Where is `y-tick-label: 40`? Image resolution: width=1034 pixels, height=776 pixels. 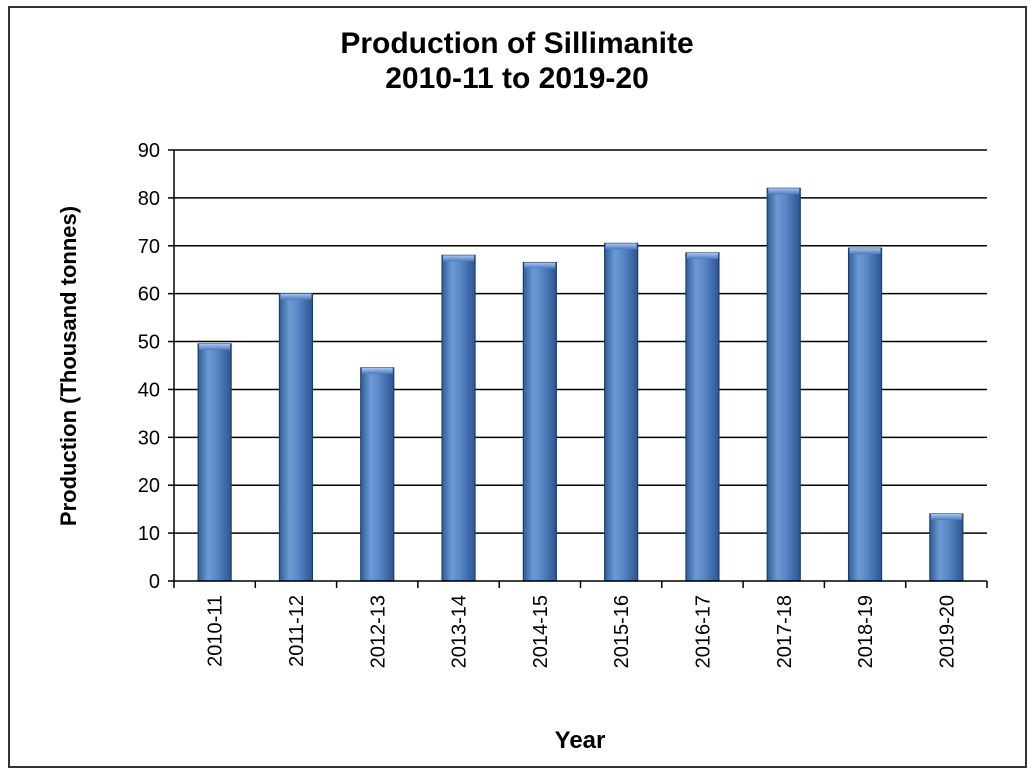
y-tick-label: 40 is located at coordinates (149, 390).